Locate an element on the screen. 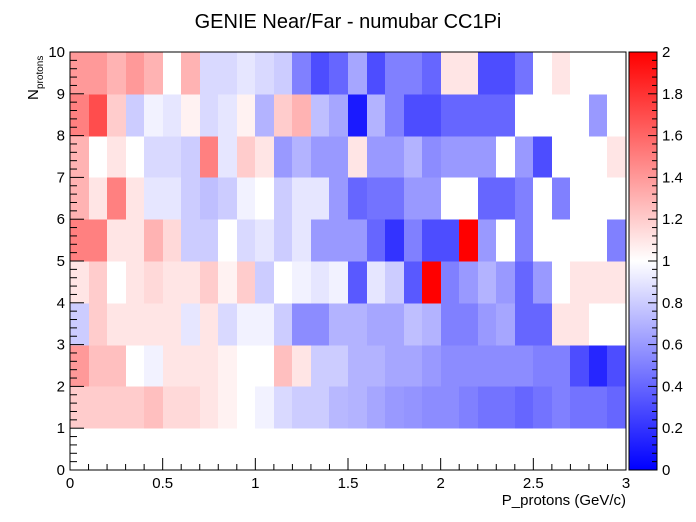  y-tick-label: 8 is located at coordinates (61, 136).